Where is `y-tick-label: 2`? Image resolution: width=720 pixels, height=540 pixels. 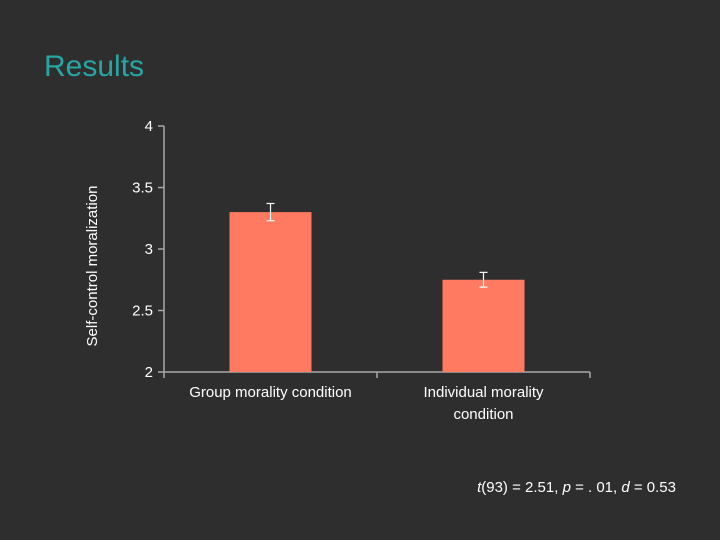 y-tick-label: 2 is located at coordinates (149, 372).